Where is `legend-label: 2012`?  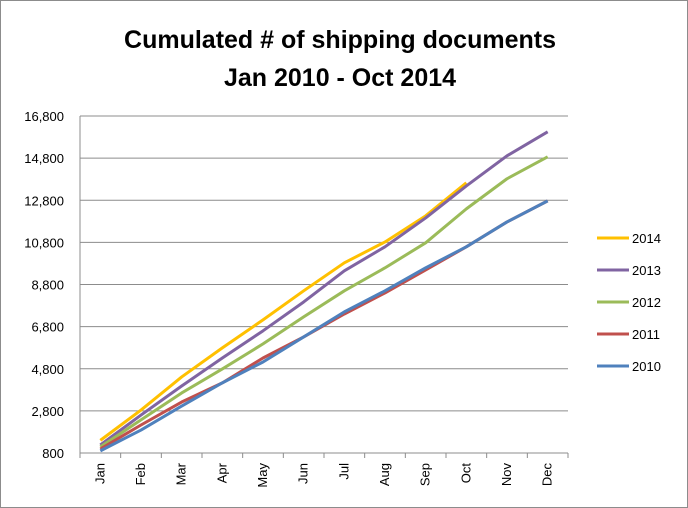 legend-label: 2012 is located at coordinates (646, 302).